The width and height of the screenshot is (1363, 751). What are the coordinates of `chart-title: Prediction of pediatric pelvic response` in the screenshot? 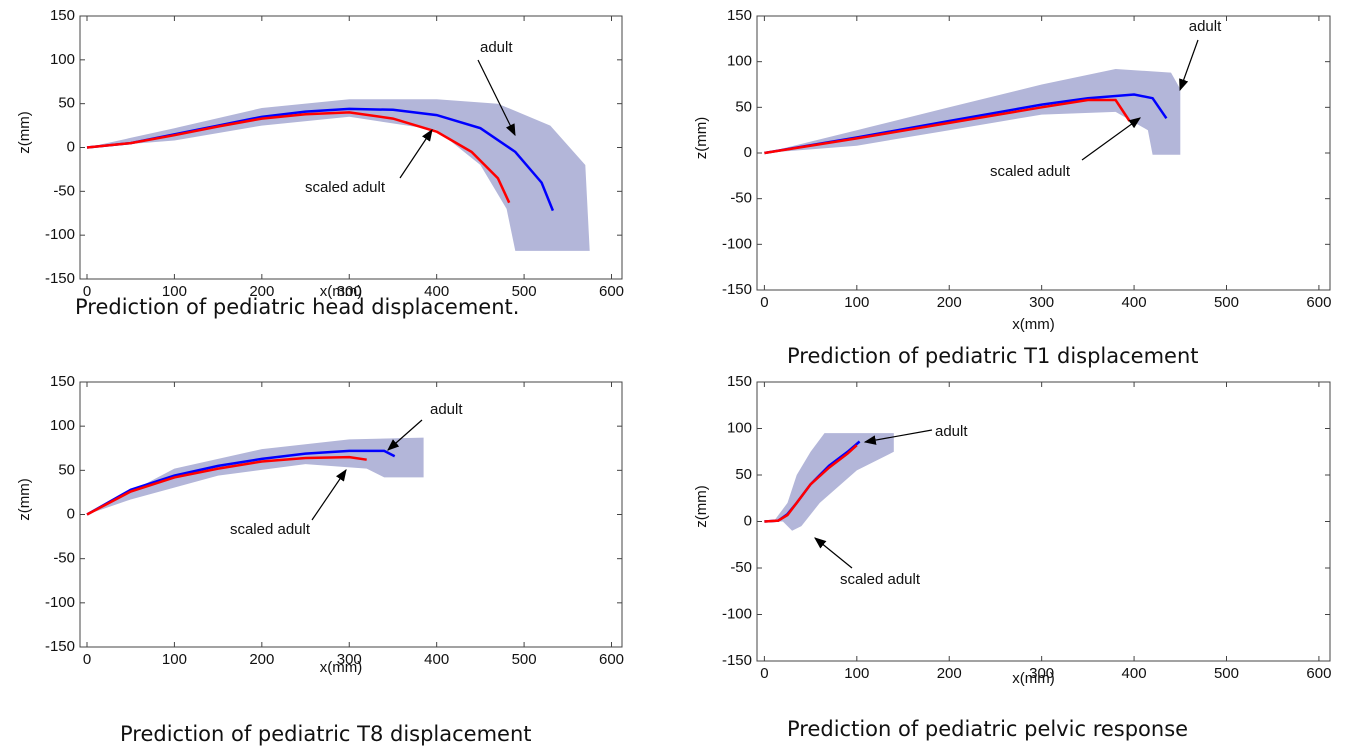 It's located at (987, 729).